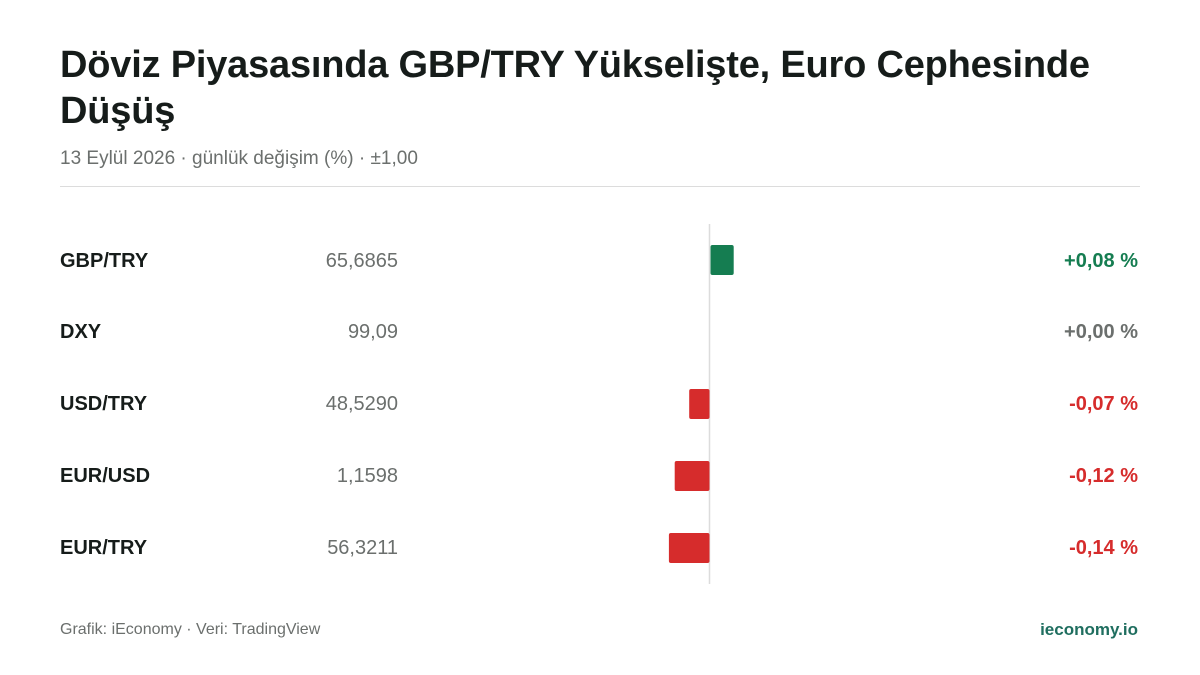 The image size is (1200, 675). Describe the element at coordinates (105, 476) in the screenshot. I see `row-label-eur-usd: EUR/USD` at that location.